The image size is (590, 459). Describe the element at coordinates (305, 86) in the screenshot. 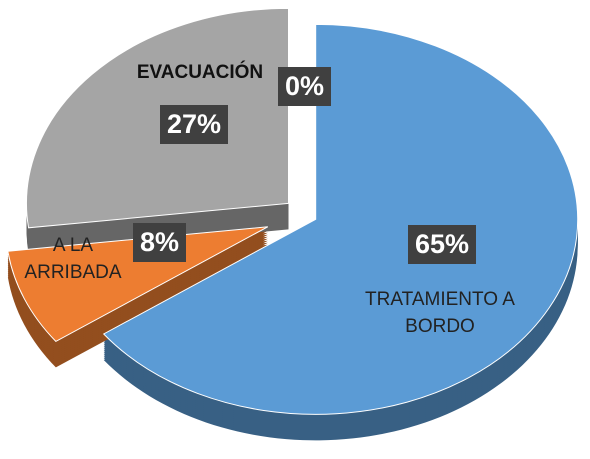

I see `value-label: 0%` at that location.